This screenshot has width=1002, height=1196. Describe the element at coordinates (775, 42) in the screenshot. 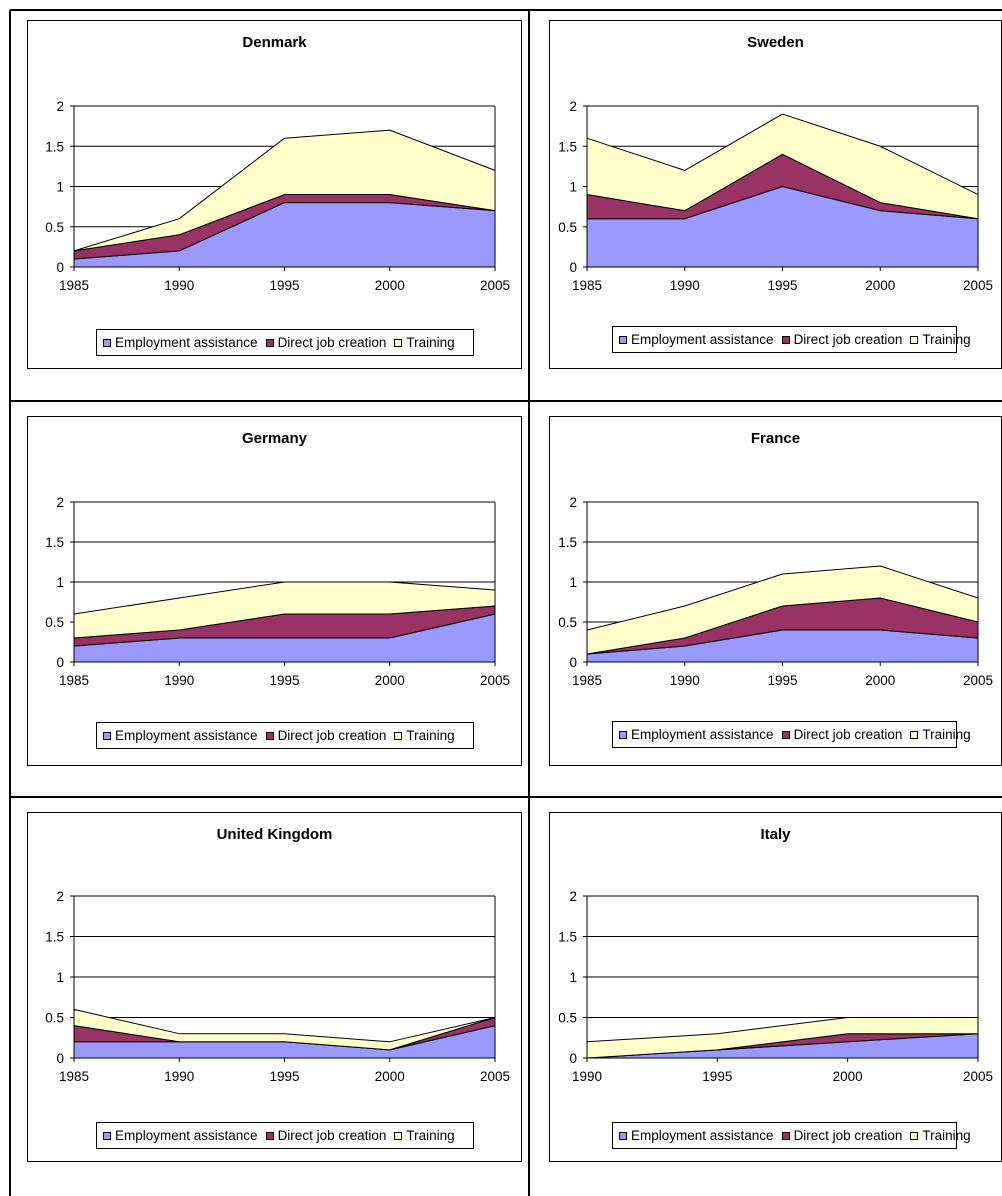

I see `chart-title: Sweden` at that location.